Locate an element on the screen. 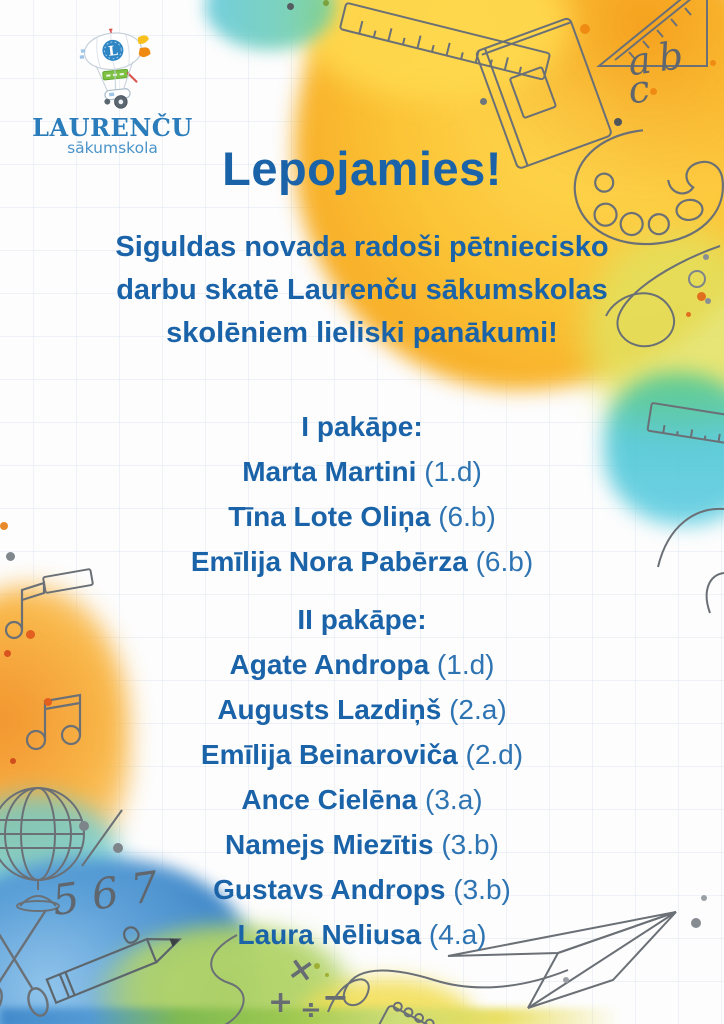 The image size is (724, 1024). page-title: Lepojamies! is located at coordinates (362, 168).